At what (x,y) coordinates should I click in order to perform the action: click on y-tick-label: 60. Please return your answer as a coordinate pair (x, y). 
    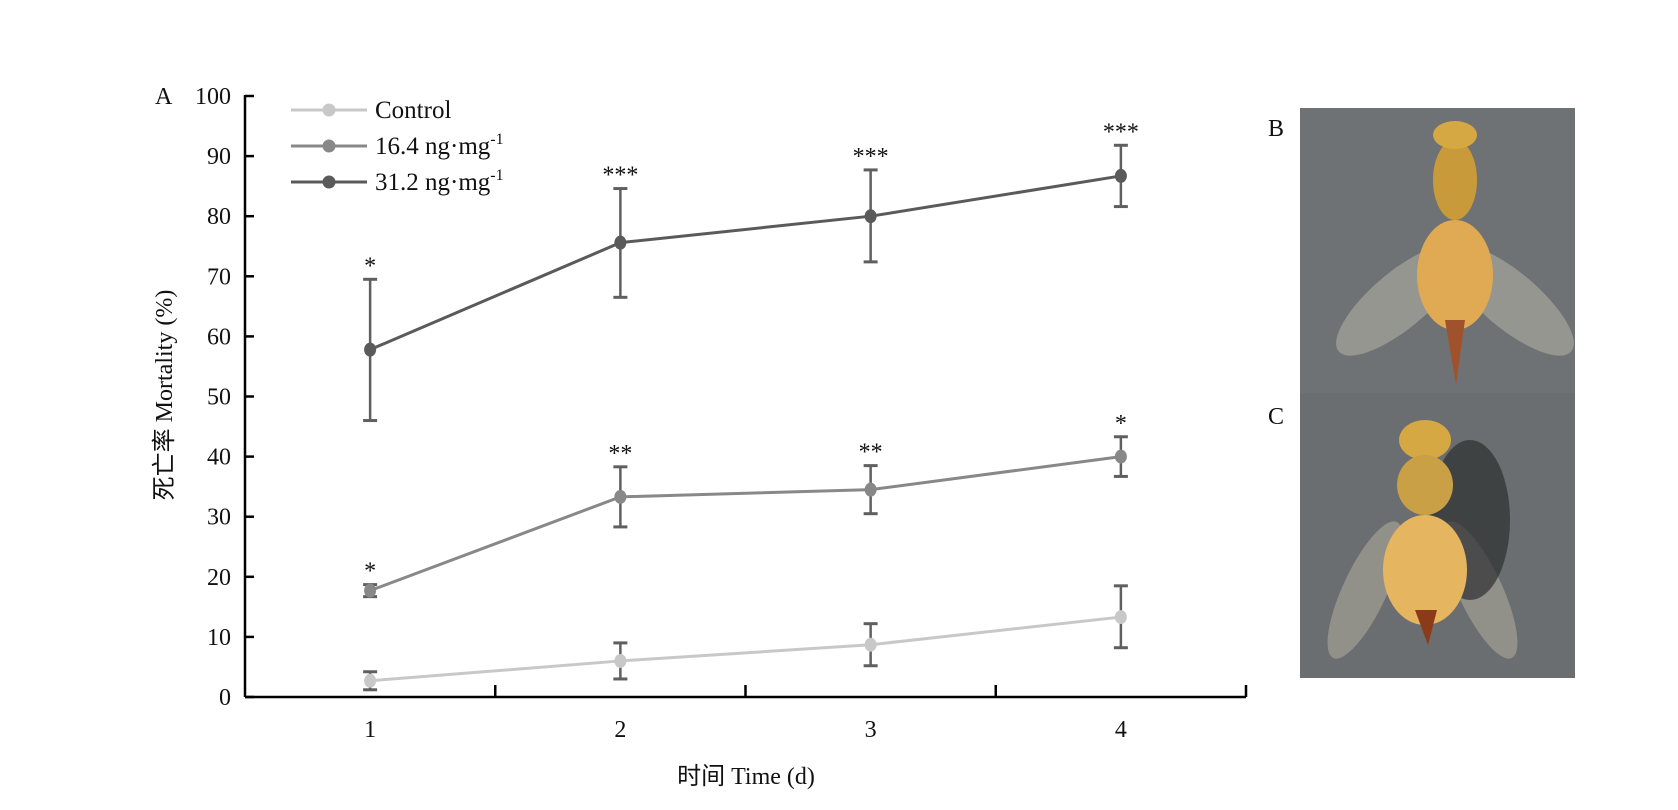
    Looking at the image, I should click on (219, 337).